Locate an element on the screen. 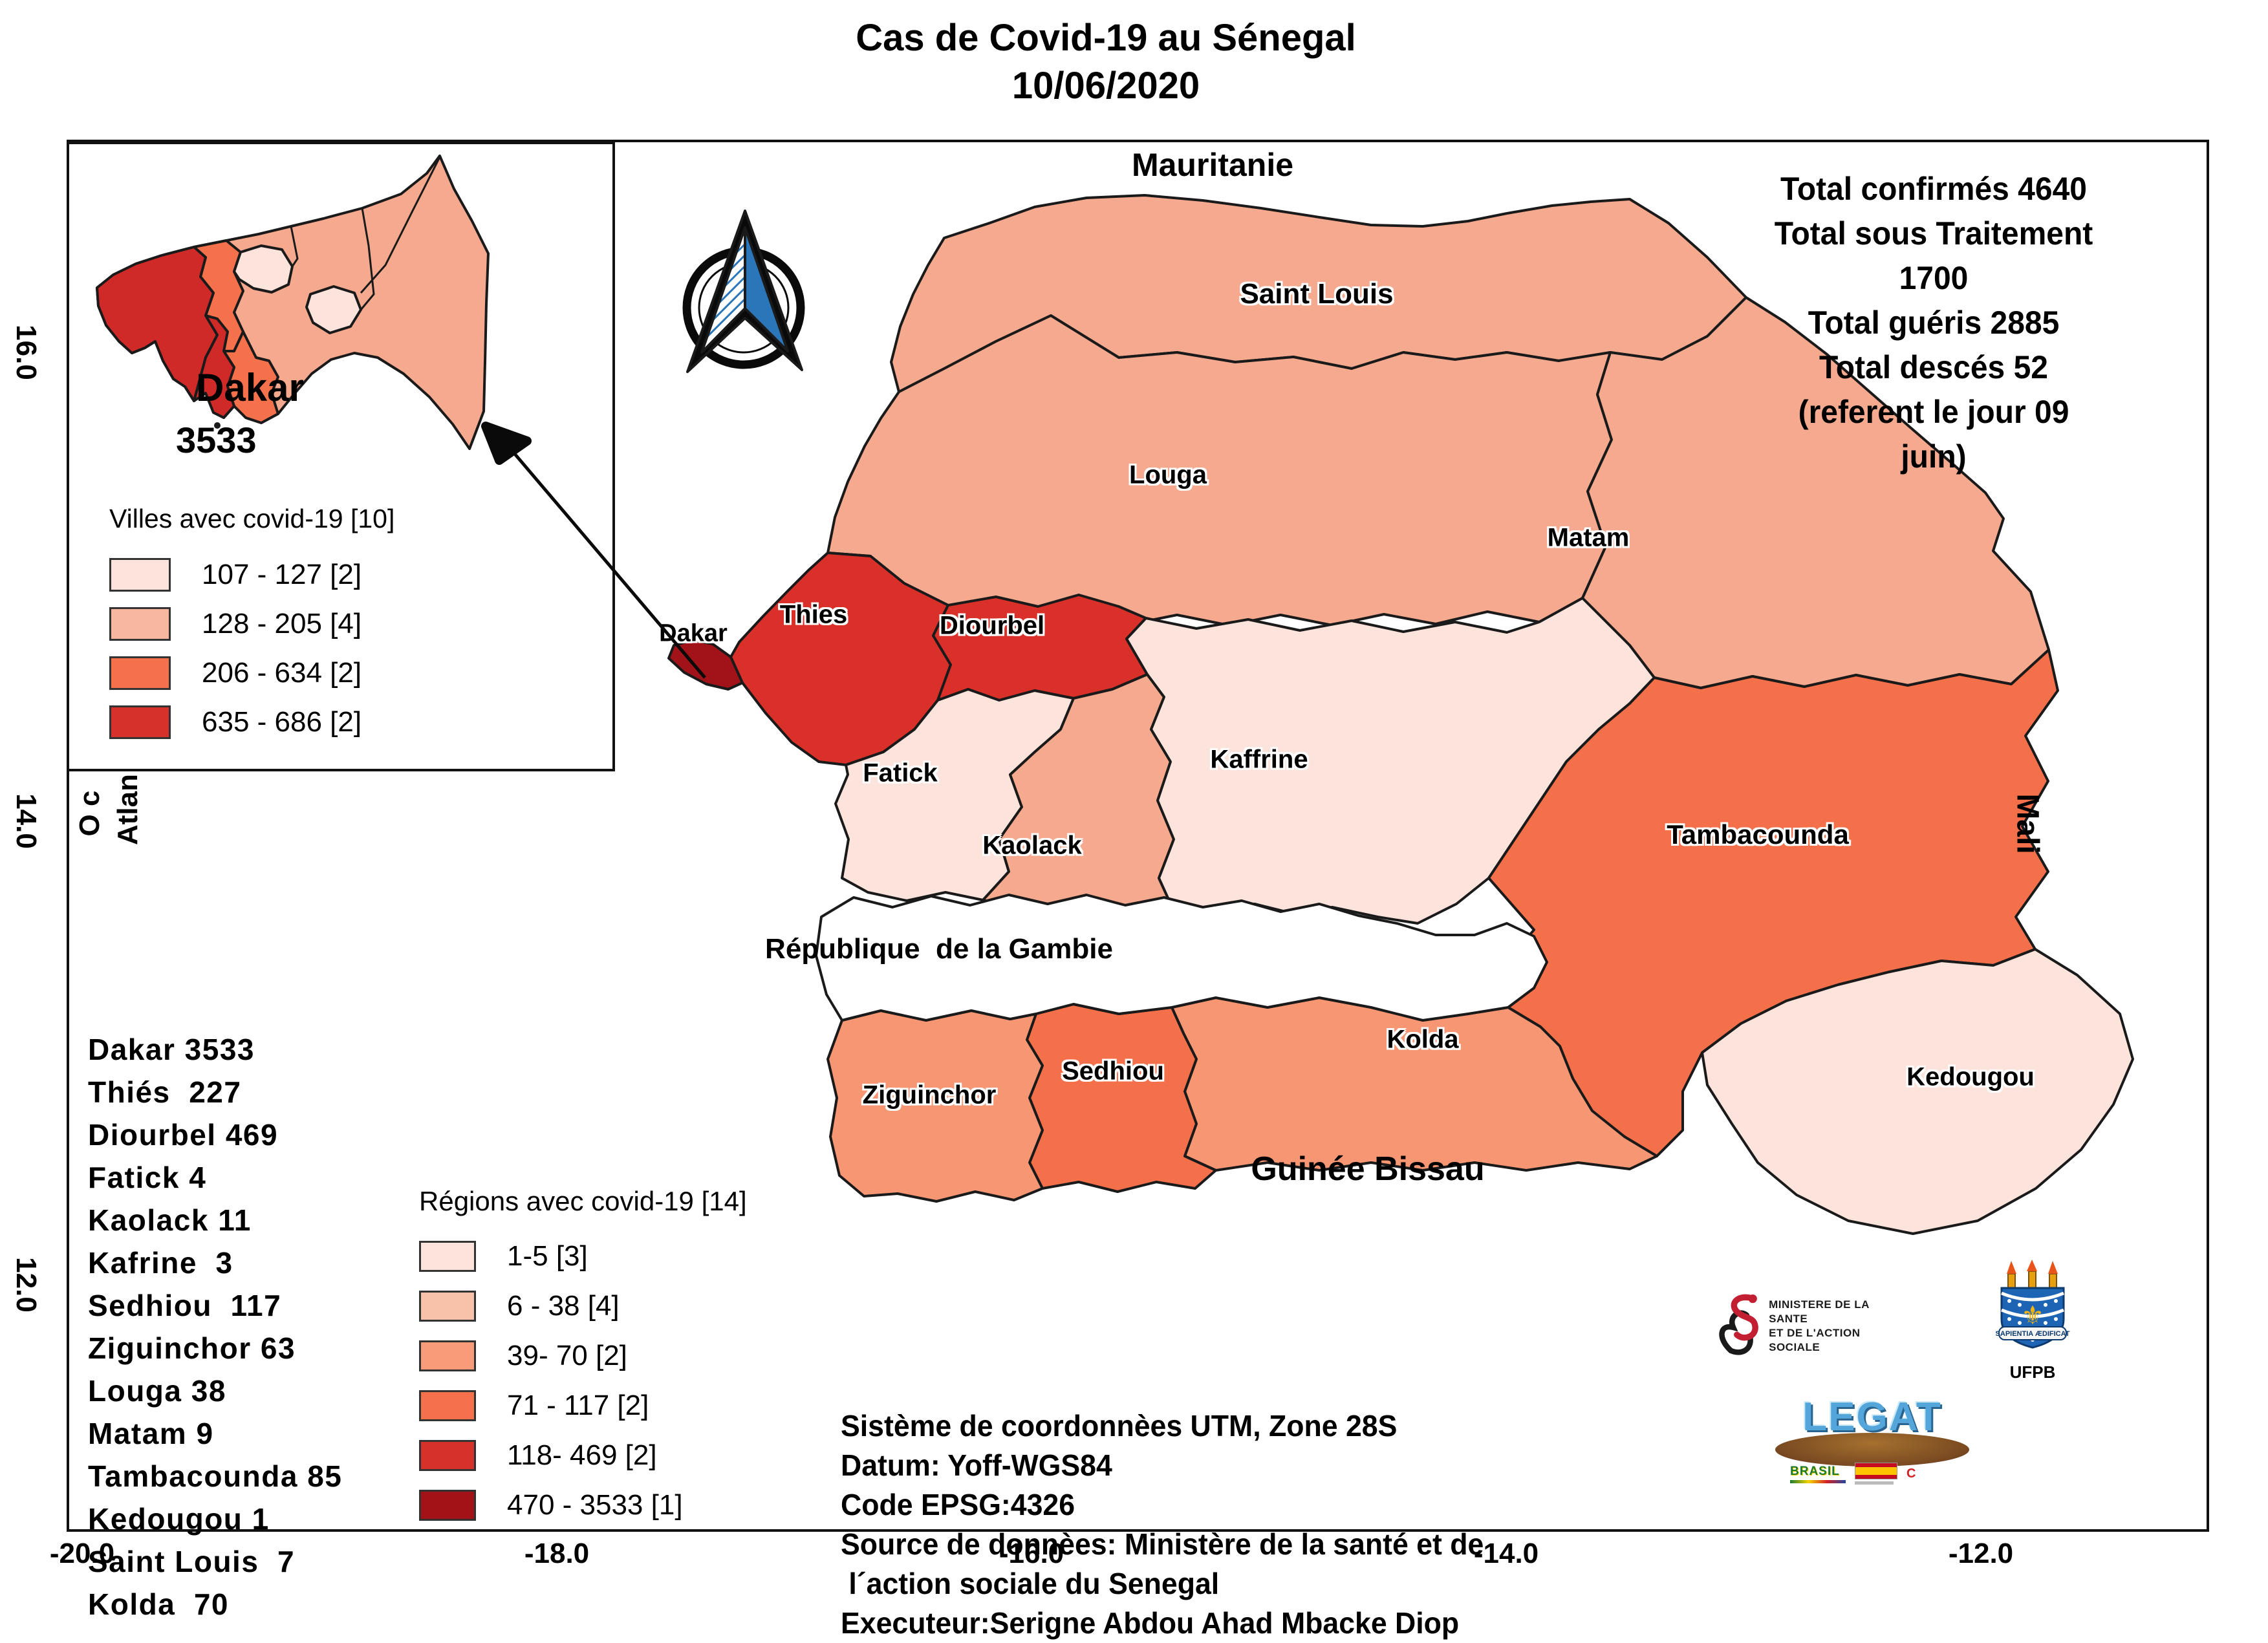  x-axis-tick-label: -16.0 is located at coordinates (1031, 1553).